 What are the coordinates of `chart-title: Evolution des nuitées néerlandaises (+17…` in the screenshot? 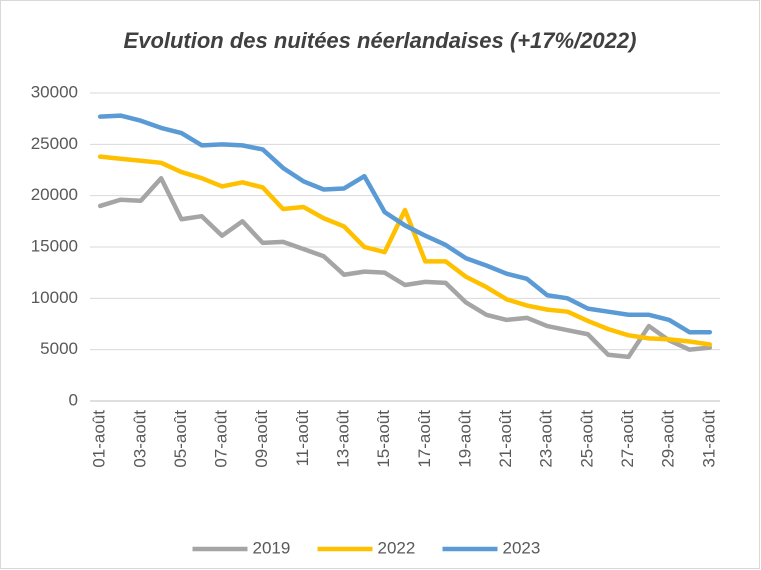 It's located at (380, 40).